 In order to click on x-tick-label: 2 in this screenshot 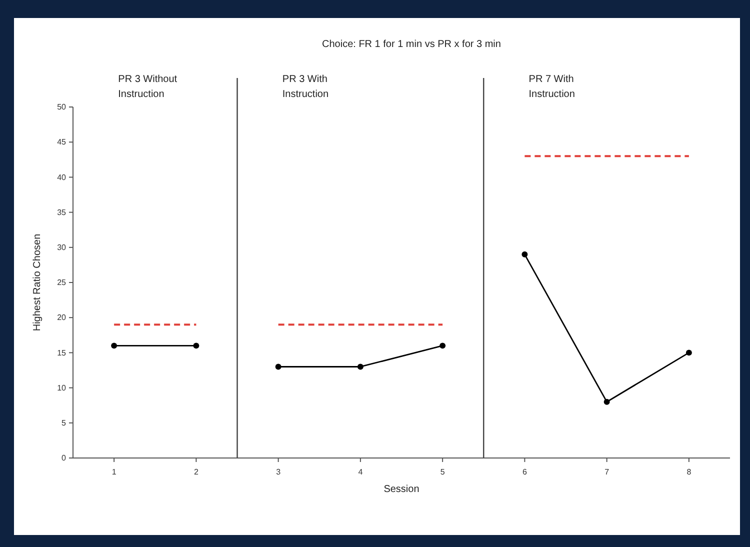, I will do `click(196, 472)`.